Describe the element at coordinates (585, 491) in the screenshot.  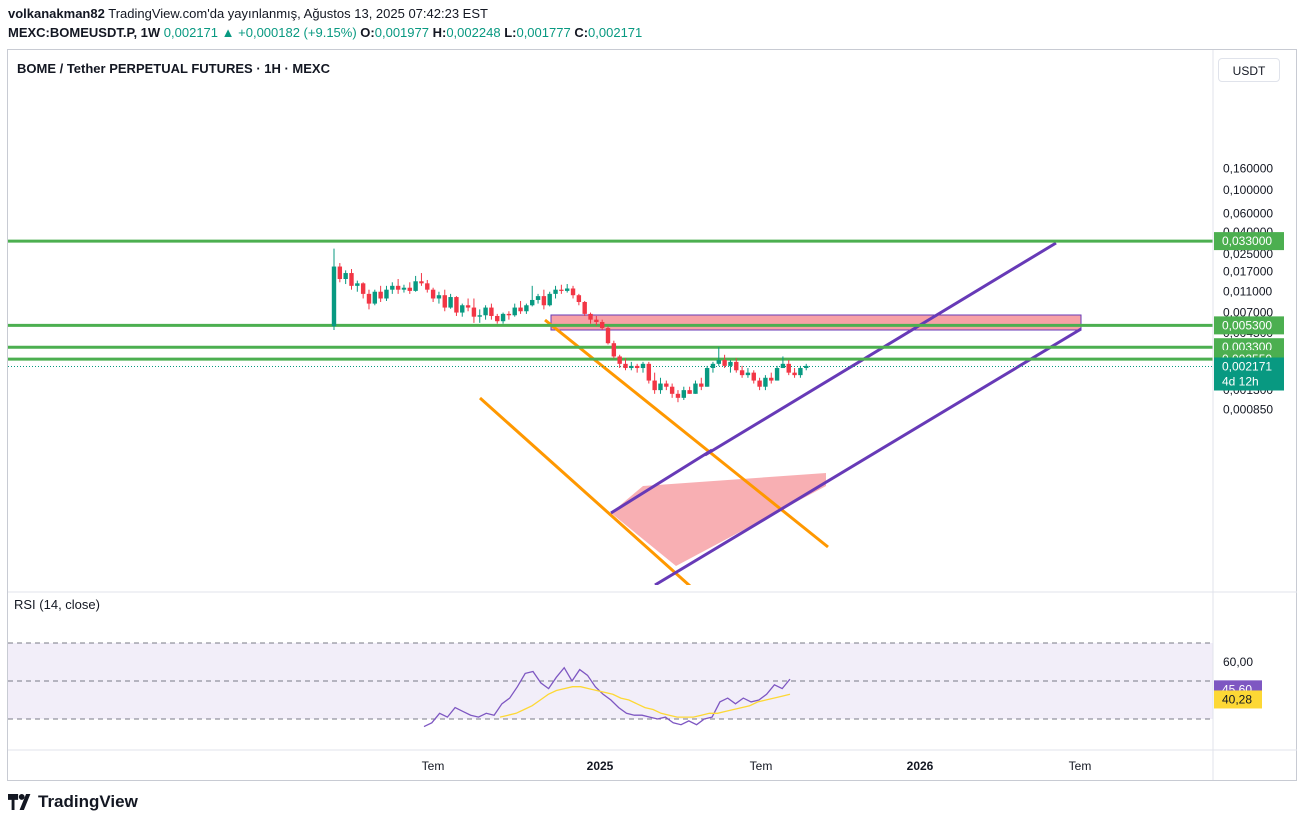
I see `channel-lower-line` at that location.